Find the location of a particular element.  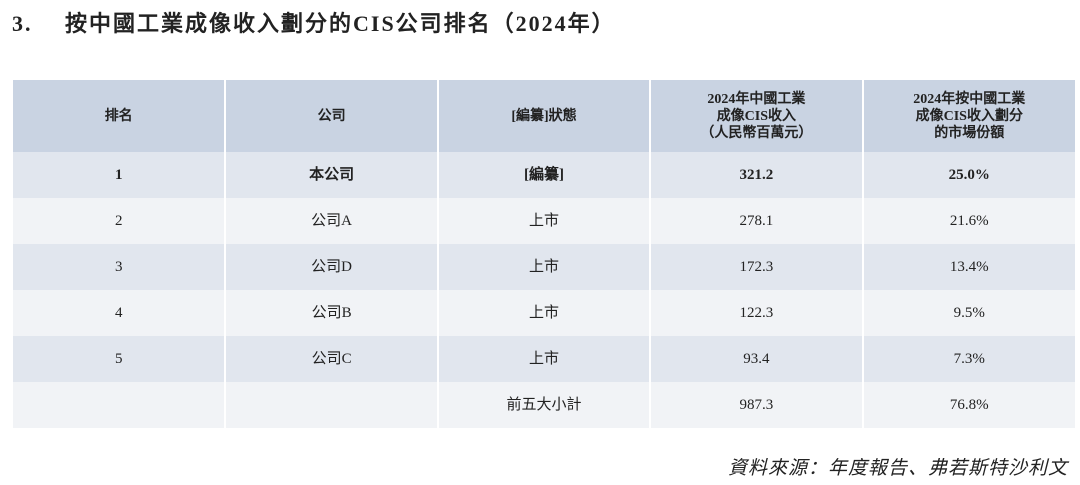

table-cell: 2024年中國工業 成像CIS收入 （人民幣百萬元） is located at coordinates (757, 116).